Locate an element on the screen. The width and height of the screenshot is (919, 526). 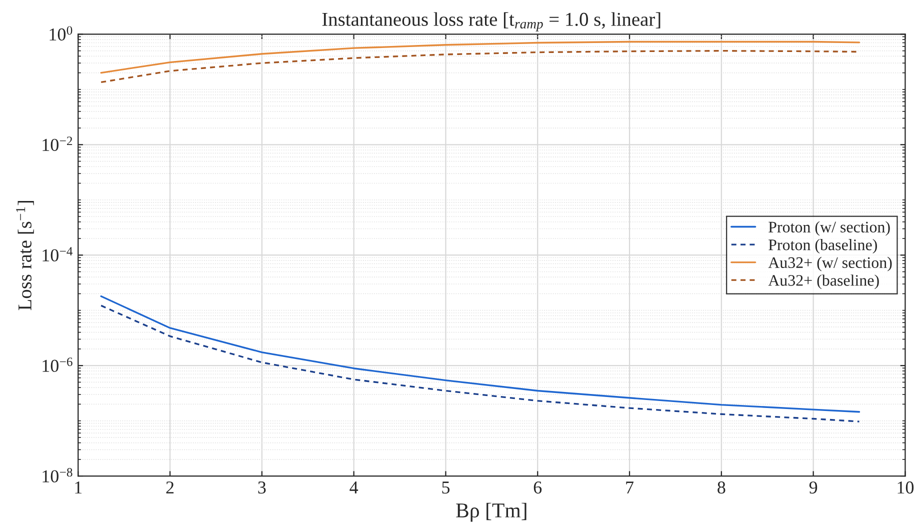
legend-label: Au32+ (baseline) is located at coordinates (823, 282).